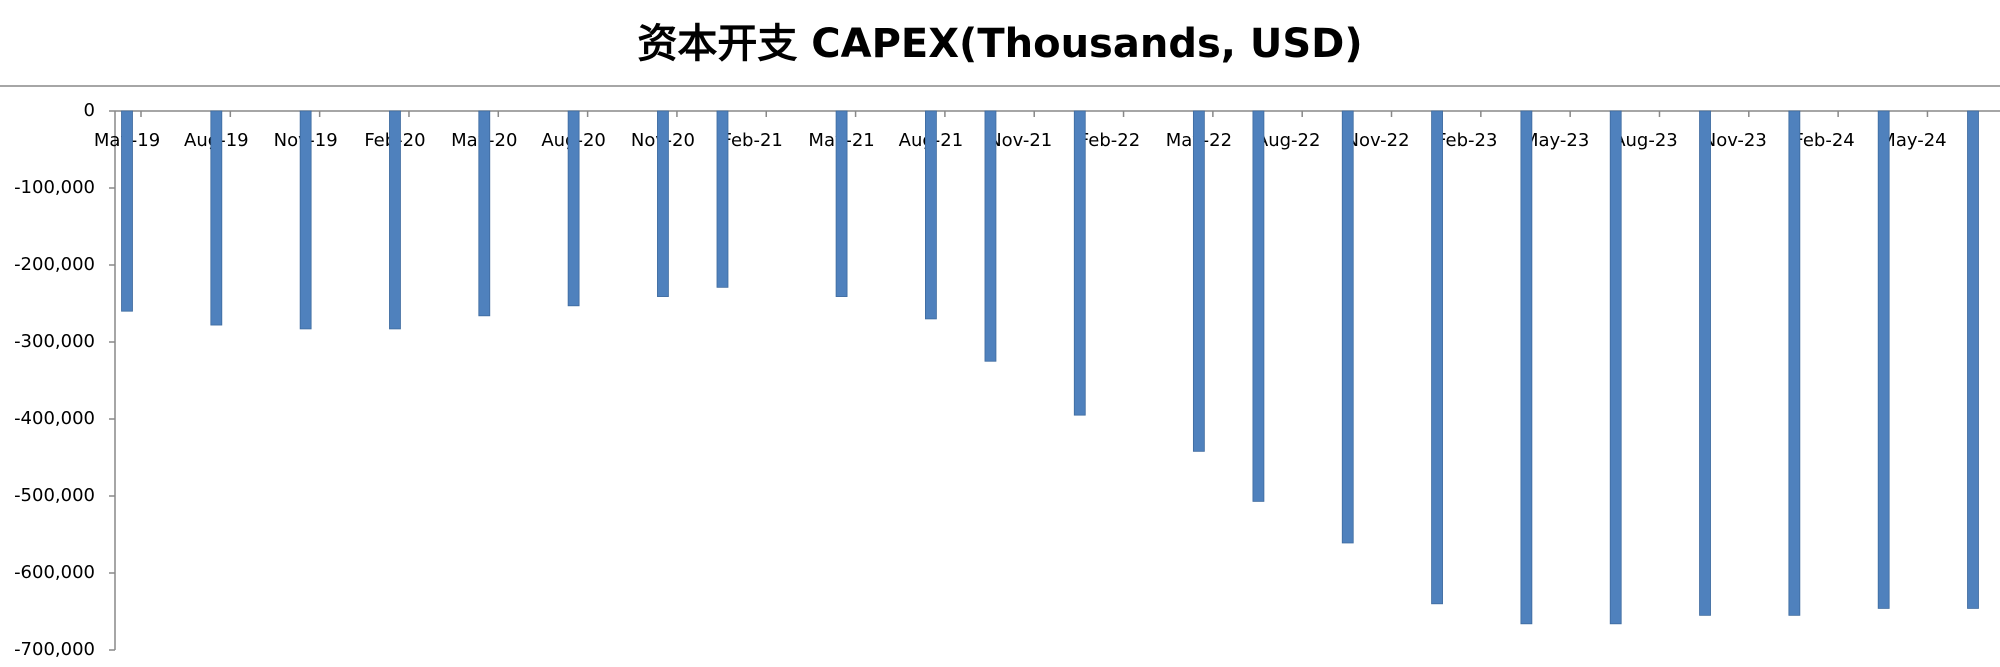  I want to click on x-tick-label: May-24, so click(1913, 140).